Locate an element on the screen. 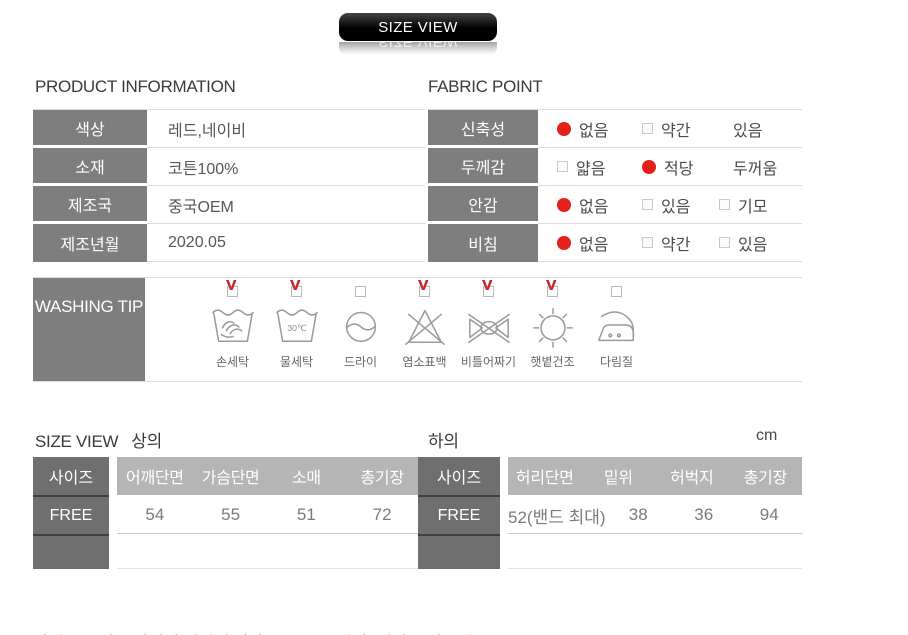 This screenshot has width=908, height=635. fabric-label-cell: 두께감 is located at coordinates (483, 167).